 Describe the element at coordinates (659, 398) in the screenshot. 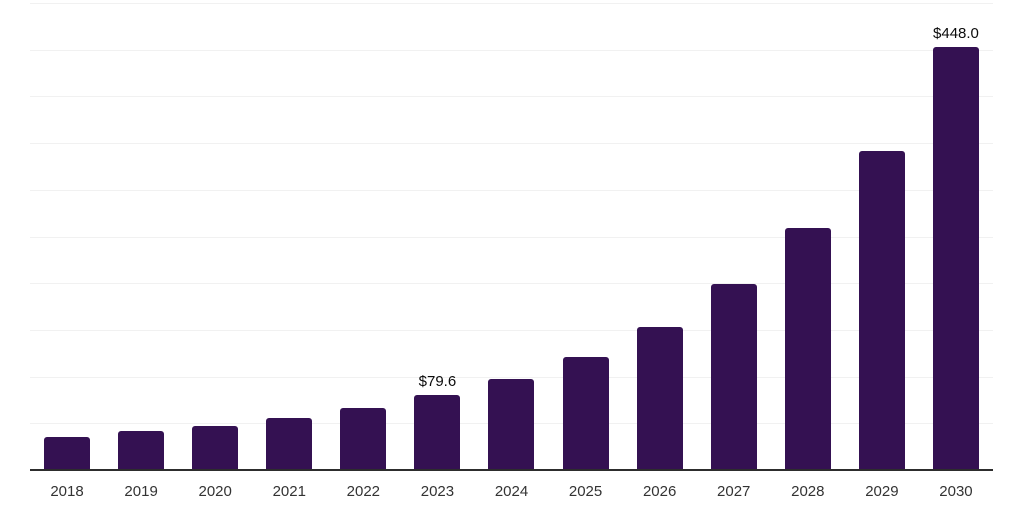

I see `bar-2026` at that location.